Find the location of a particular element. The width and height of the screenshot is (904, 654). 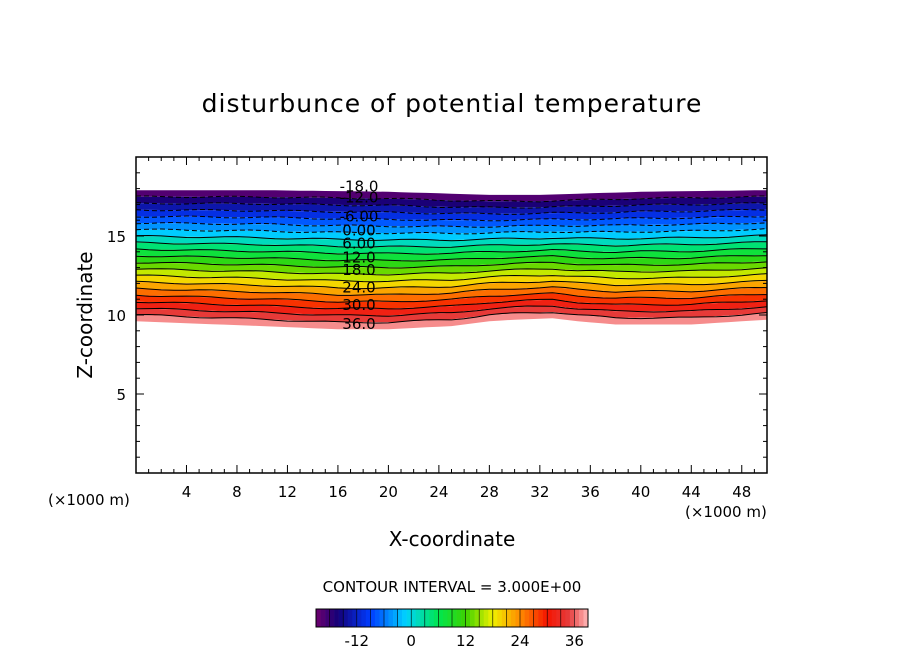

contour-lines is located at coordinates (451, 259).